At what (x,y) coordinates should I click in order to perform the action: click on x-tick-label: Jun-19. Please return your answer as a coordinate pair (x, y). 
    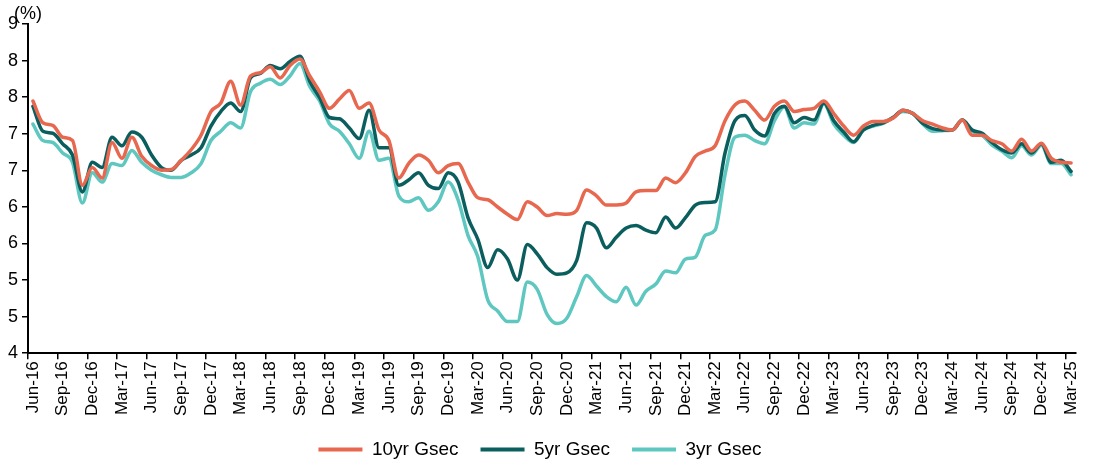
    Looking at the image, I should click on (388, 387).